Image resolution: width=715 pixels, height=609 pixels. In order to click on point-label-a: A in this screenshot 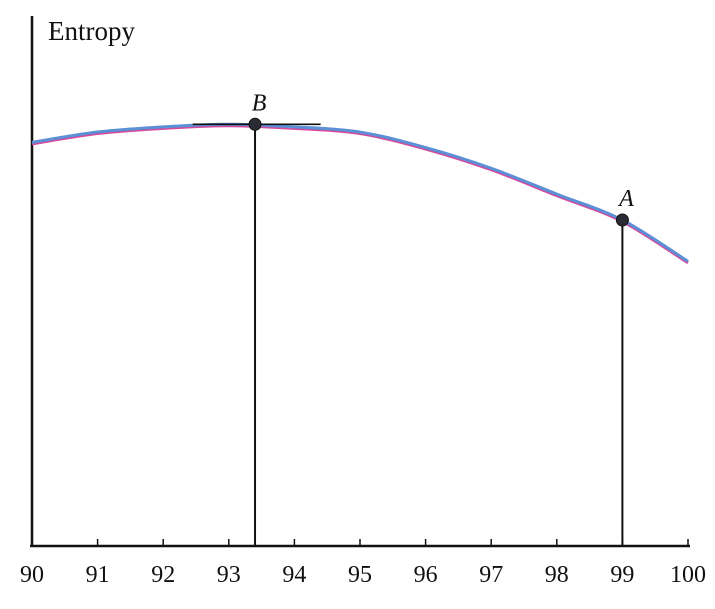, I will do `click(625, 199)`.